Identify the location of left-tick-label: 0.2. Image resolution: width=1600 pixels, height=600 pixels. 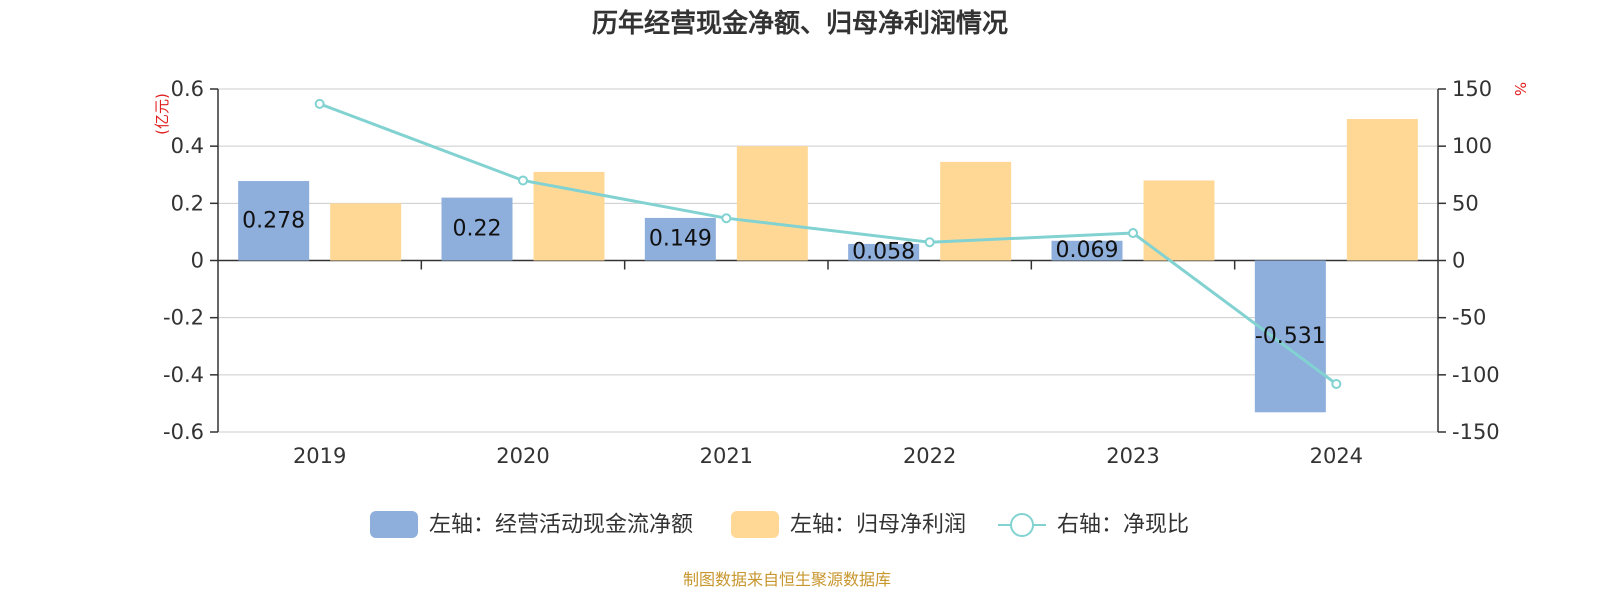
(187, 203).